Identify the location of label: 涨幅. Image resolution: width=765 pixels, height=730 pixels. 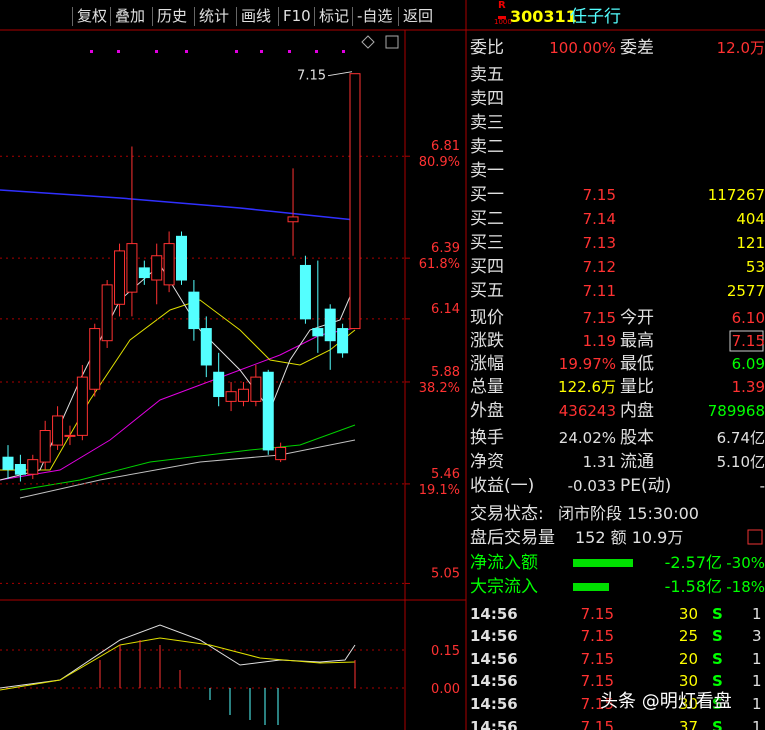
(487, 364).